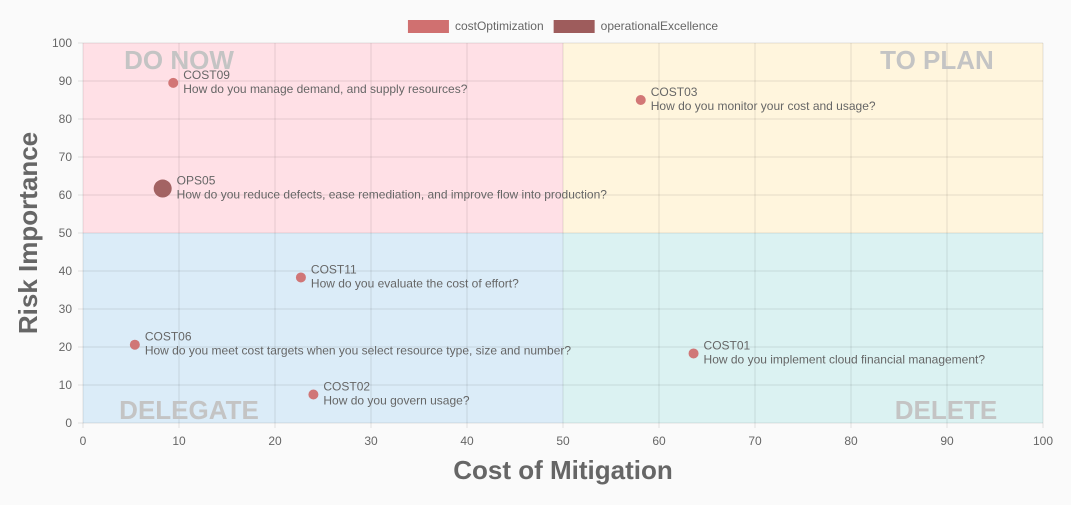 This screenshot has height=505, width=1071. Describe the element at coordinates (660, 26) in the screenshot. I see `legend-label: operationalExcellence` at that location.